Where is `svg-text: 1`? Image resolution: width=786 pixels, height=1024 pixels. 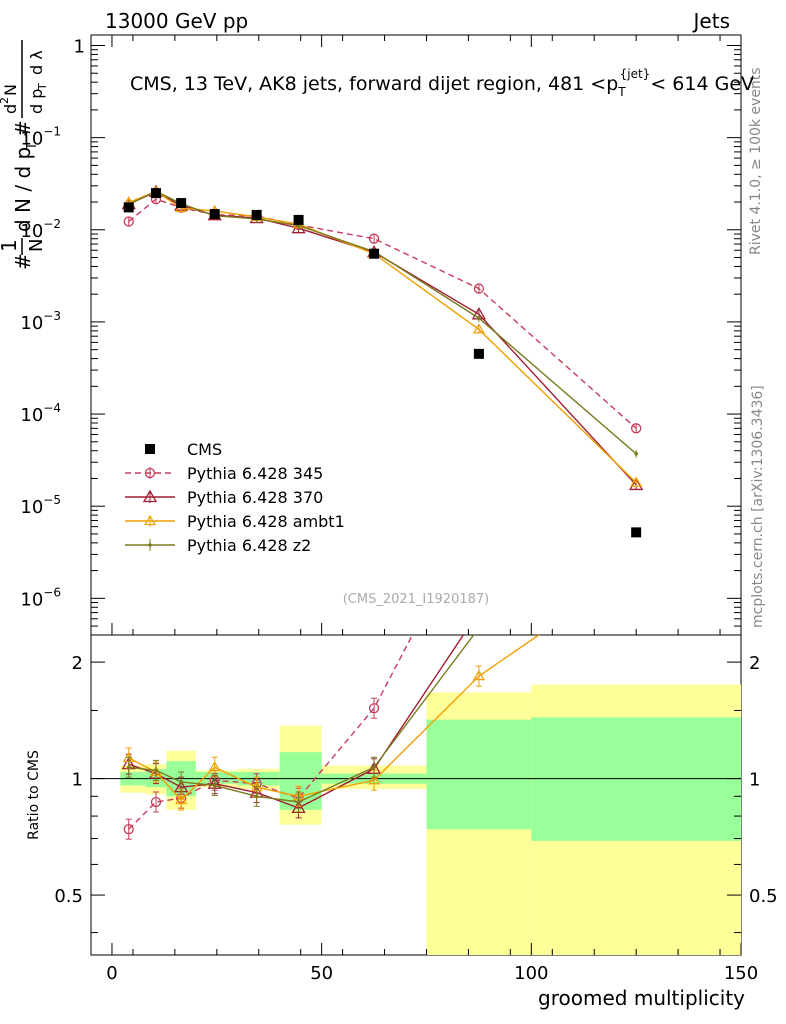 svg-text: 1 is located at coordinates (10, 245).